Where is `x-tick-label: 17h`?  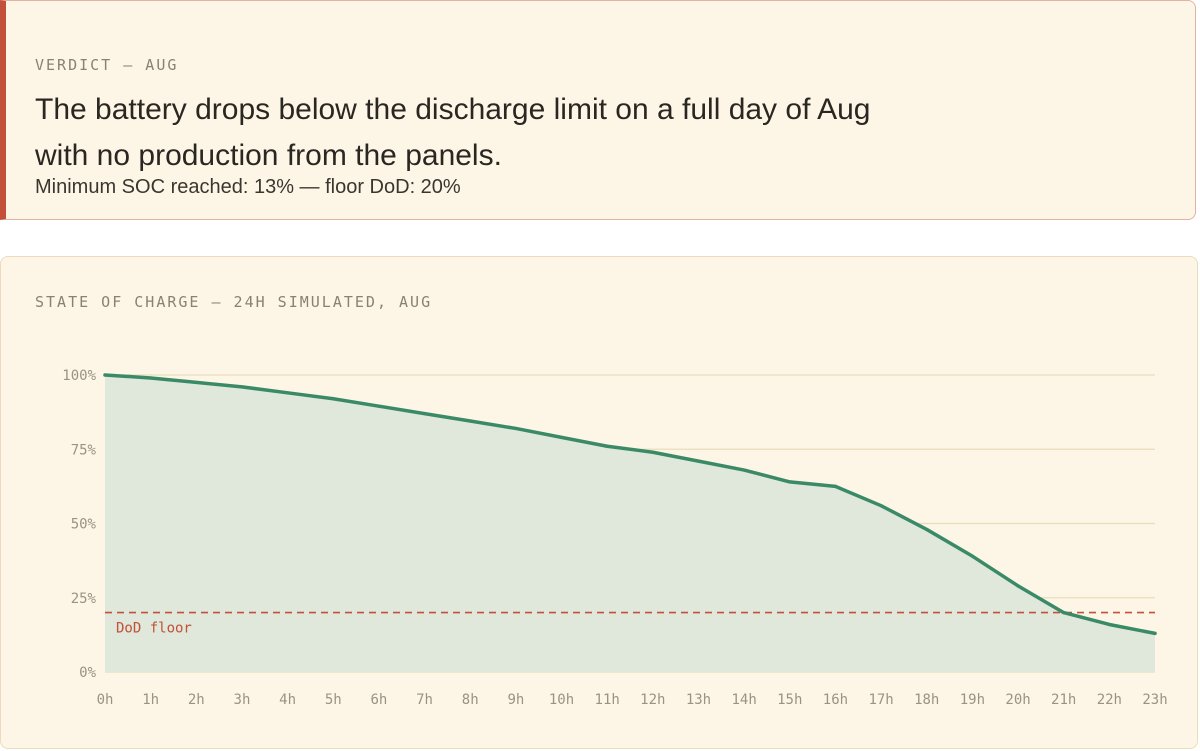
x-tick-label: 17h is located at coordinates (880, 700).